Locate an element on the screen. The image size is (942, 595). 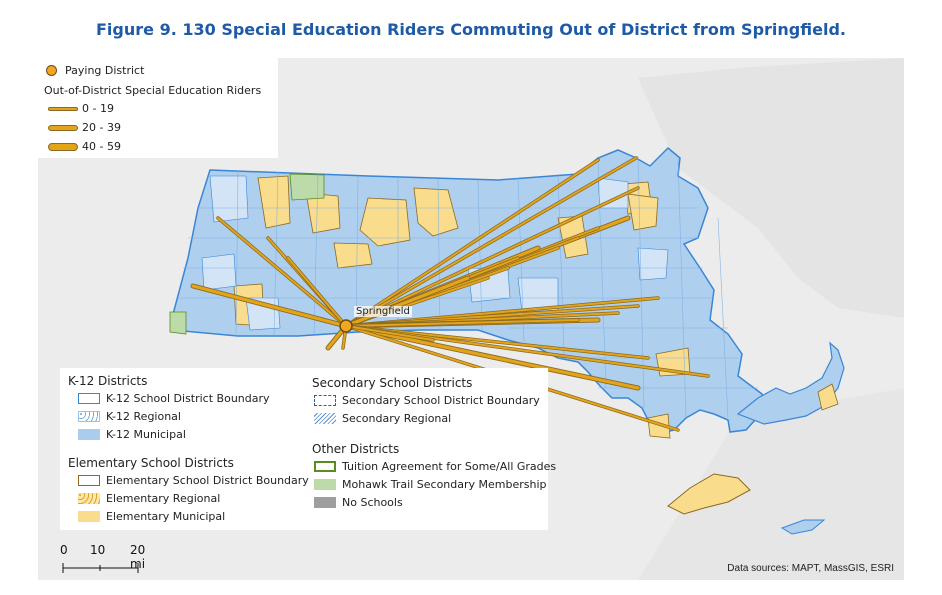
legend-tuition: Tuition Agreement for Some/All Grades is located at coordinates (435, 466).